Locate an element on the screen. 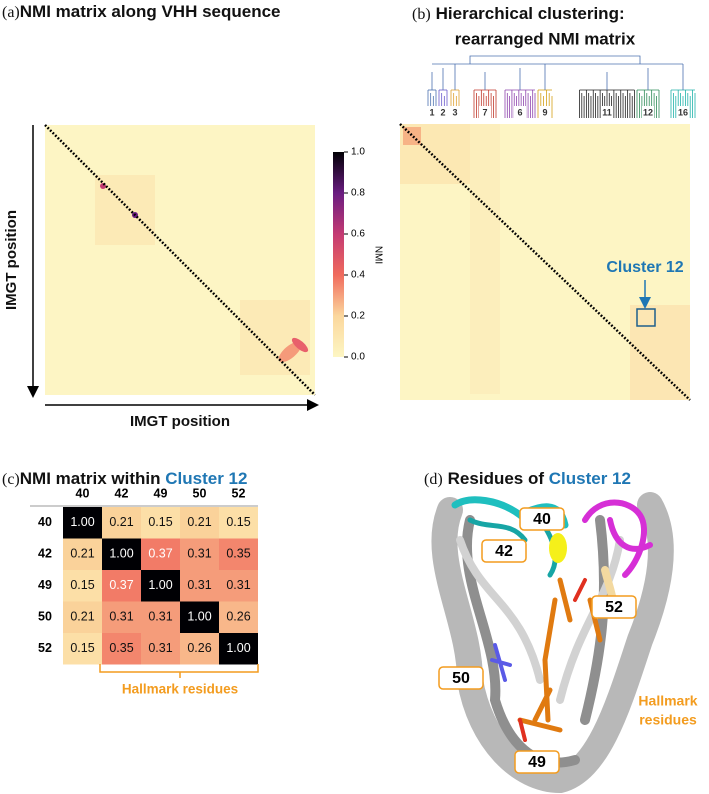 This screenshot has width=709, height=794. residue-label: 52 is located at coordinates (614, 607).